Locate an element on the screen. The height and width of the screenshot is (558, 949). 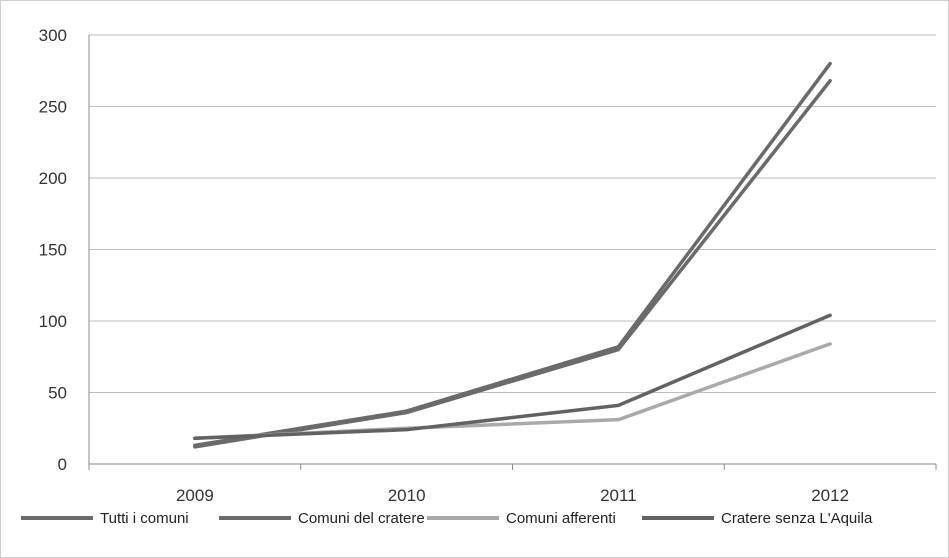
x-tick-label: 2009 is located at coordinates (195, 495).